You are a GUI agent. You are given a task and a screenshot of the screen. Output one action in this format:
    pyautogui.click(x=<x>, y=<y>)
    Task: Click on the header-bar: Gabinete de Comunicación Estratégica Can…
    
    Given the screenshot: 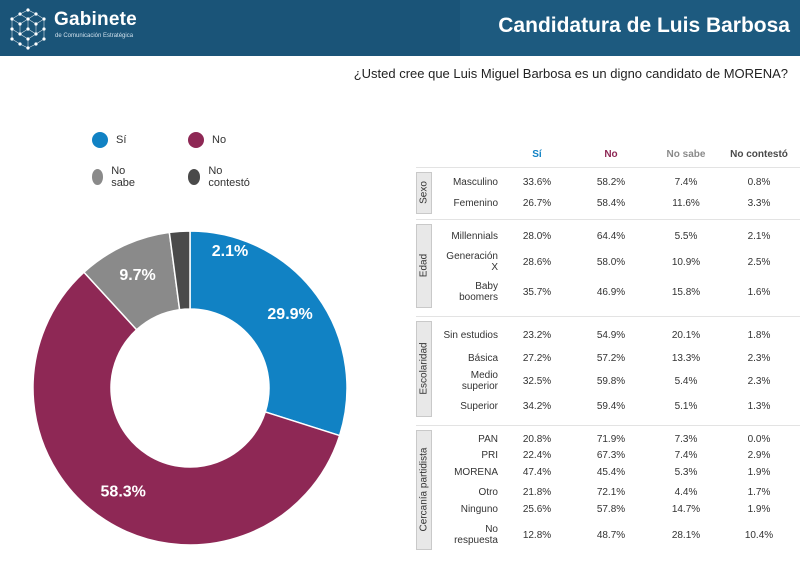 What is the action you would take?
    pyautogui.click(x=400, y=28)
    